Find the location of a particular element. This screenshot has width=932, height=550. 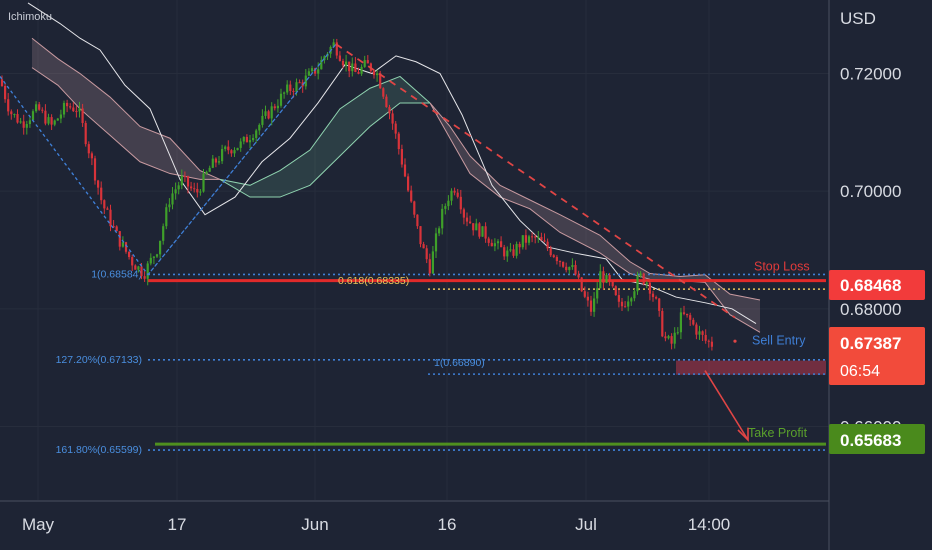

time-axis-ticks: May 17 Jun 16 Jul 14:00 is located at coordinates (376, 524).